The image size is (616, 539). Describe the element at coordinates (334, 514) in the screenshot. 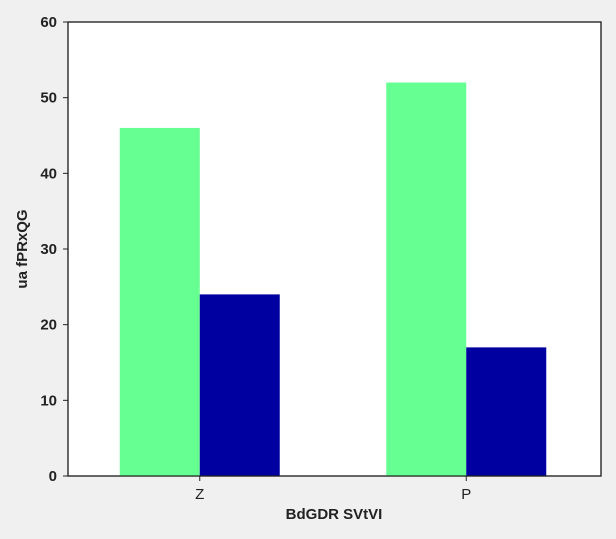

I see `x-axis-title: BdGDR SVtVI` at that location.